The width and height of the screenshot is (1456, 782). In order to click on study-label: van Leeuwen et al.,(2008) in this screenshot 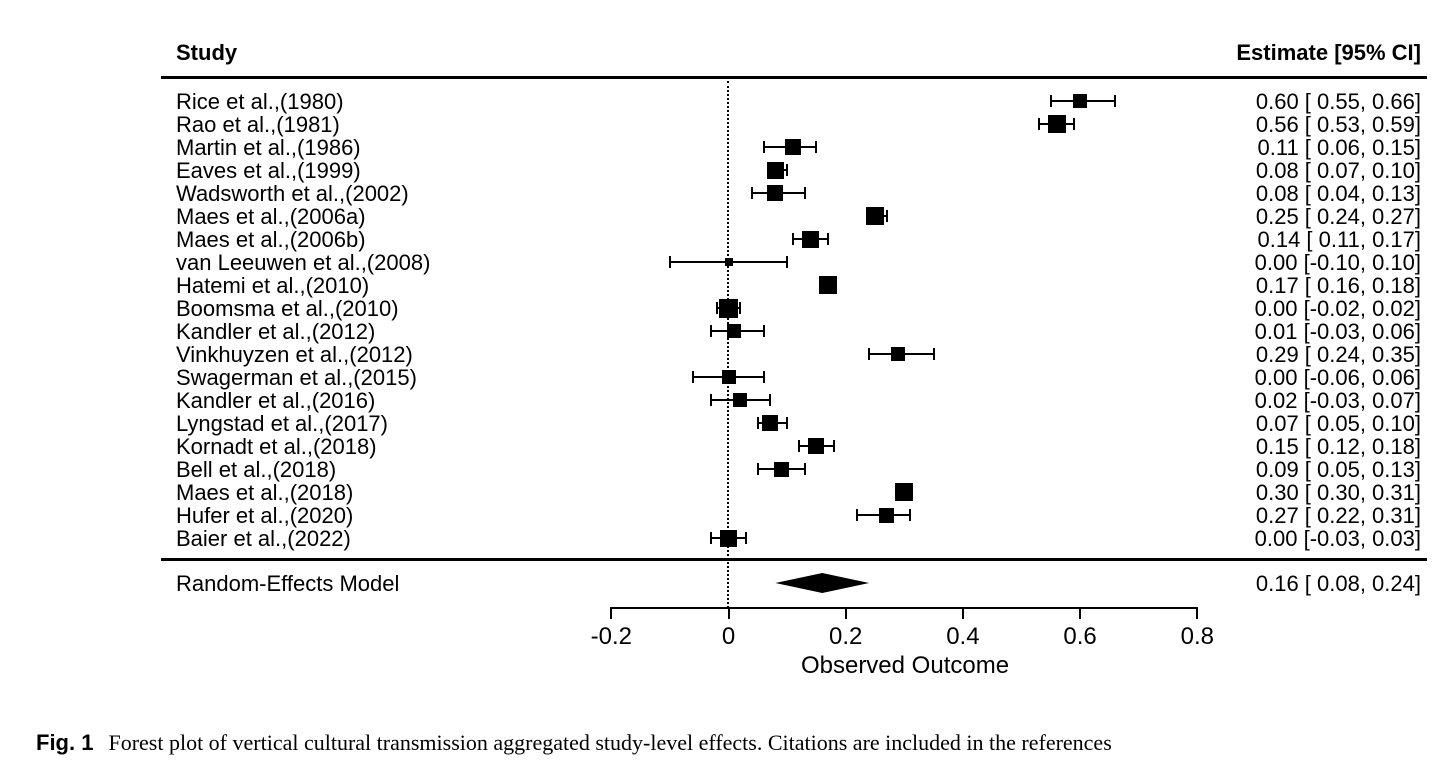, I will do `click(303, 262)`.